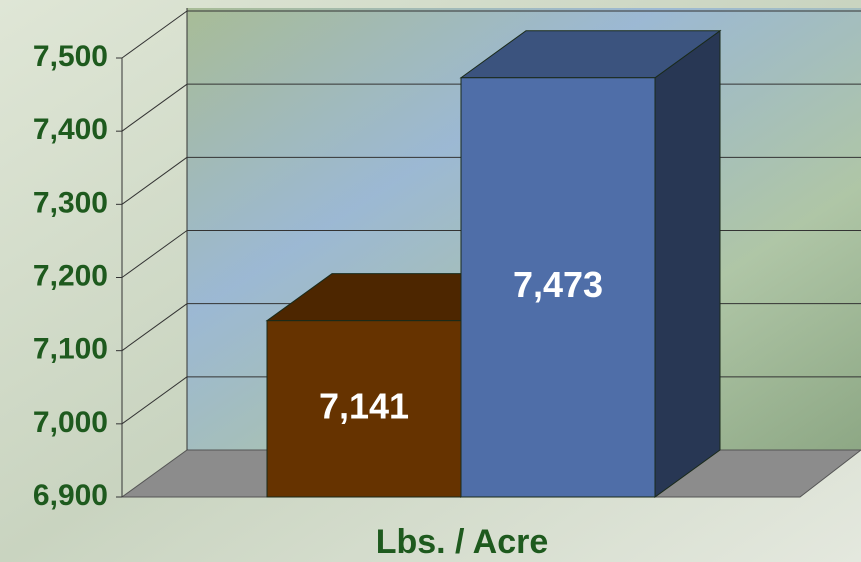 The height and width of the screenshot is (562, 861). Describe the element at coordinates (70, 495) in the screenshot. I see `y-tick-label: 6,900` at that location.